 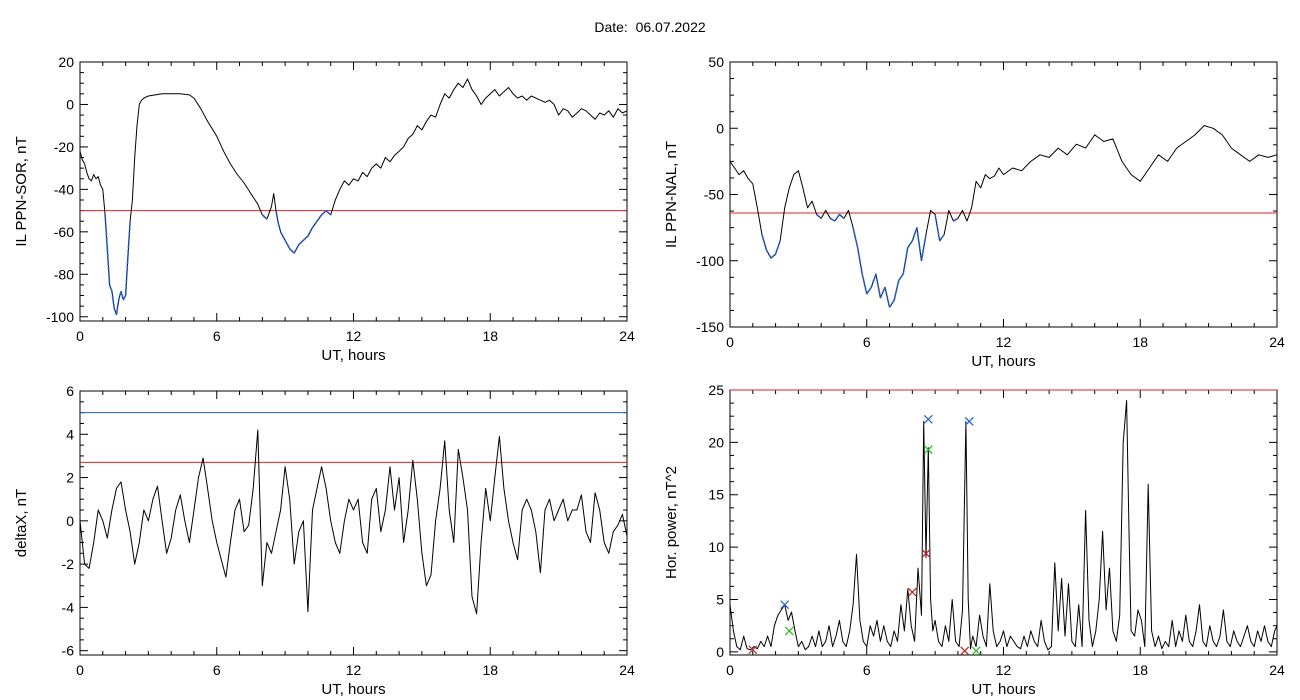 I want to click on y-tick-label: -150, so click(x=710, y=327).